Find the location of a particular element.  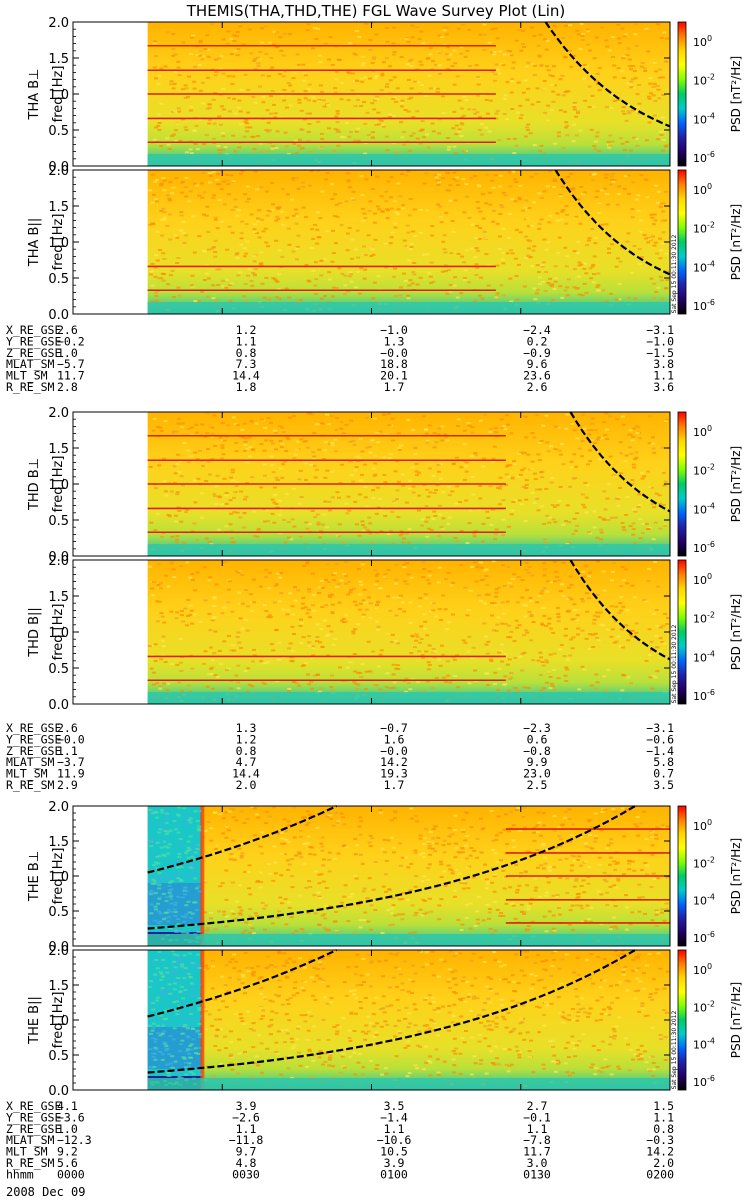

panel-label: THD B|| is located at coordinates (34, 632).